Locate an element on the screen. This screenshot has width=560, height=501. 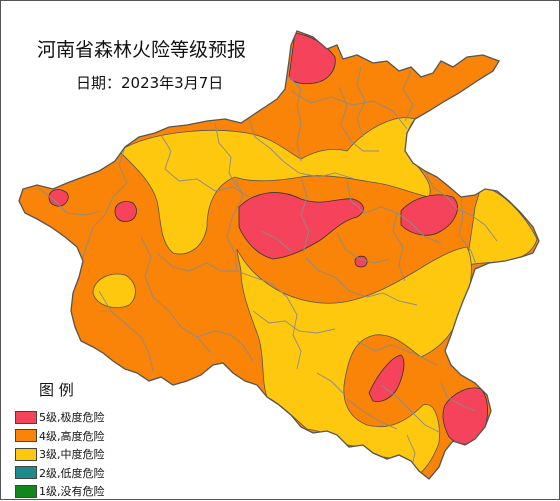
zone-level5-east is located at coordinates (429, 215).